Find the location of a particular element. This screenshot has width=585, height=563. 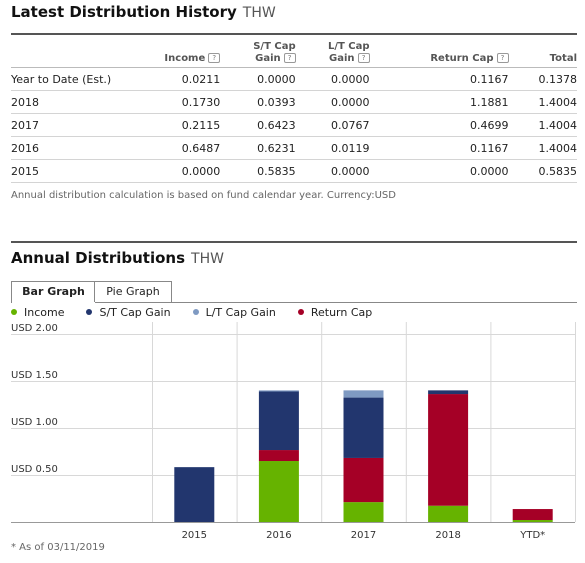

legend-item: L/T Cap Gain is located at coordinates (234, 312).